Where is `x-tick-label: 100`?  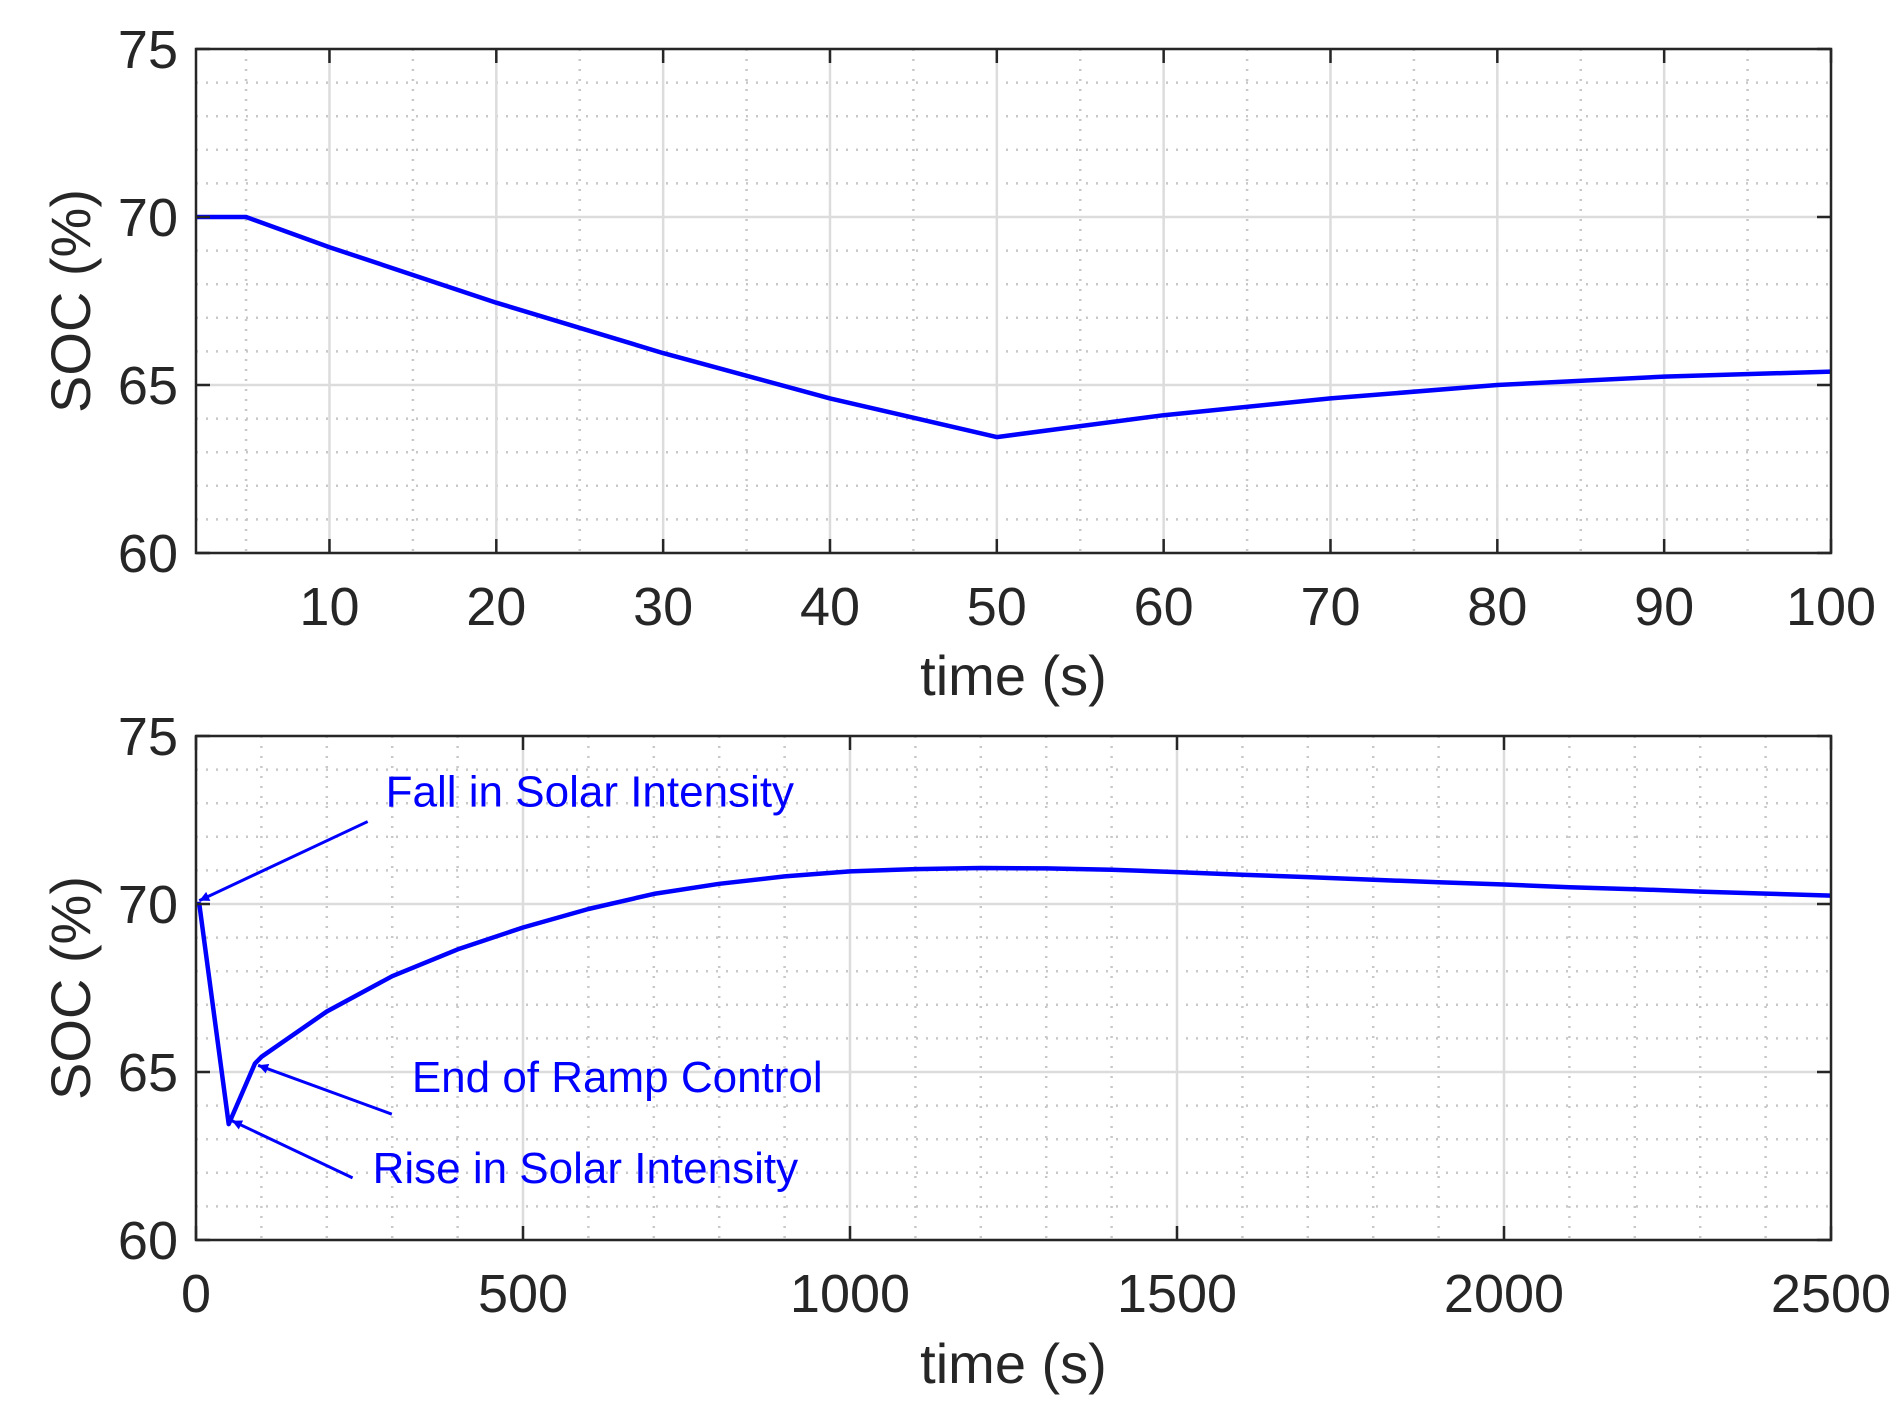 x-tick-label: 100 is located at coordinates (1831, 607).